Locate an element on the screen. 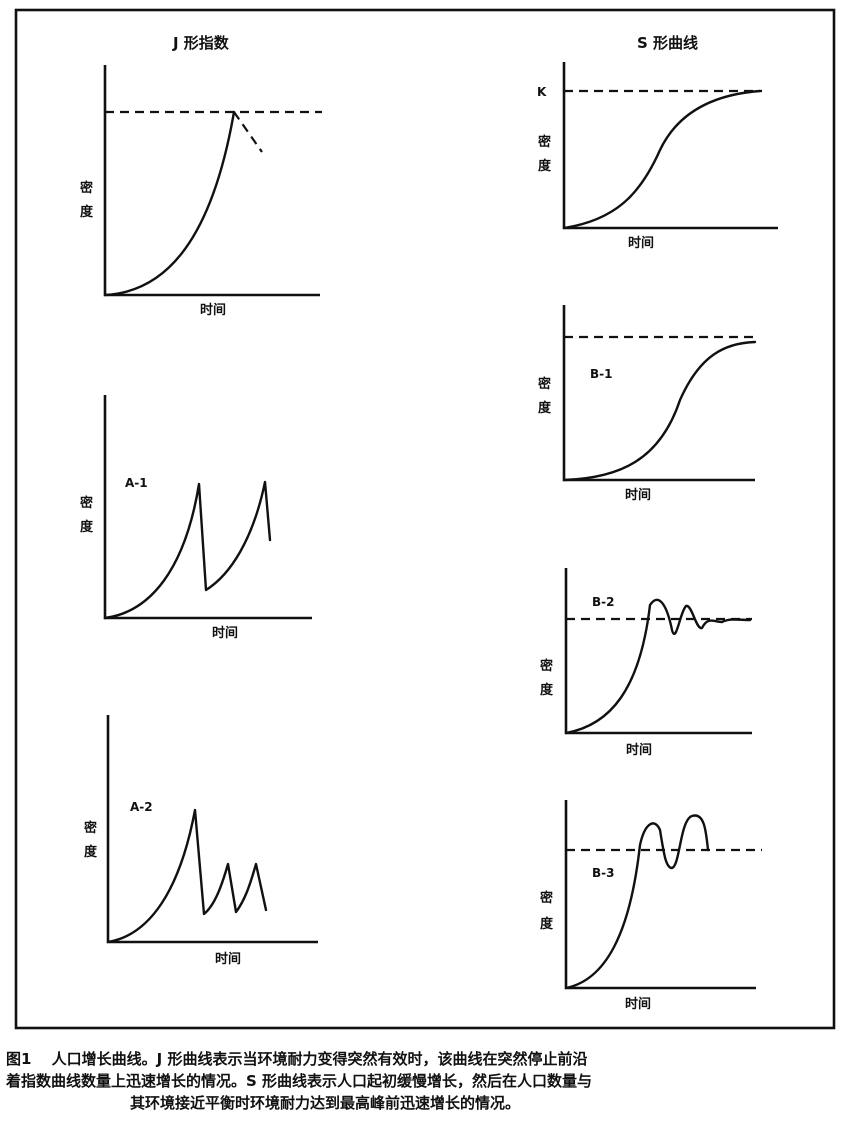 The image size is (843, 1146). panel-b3-x-label: 时间 is located at coordinates (638, 1004).